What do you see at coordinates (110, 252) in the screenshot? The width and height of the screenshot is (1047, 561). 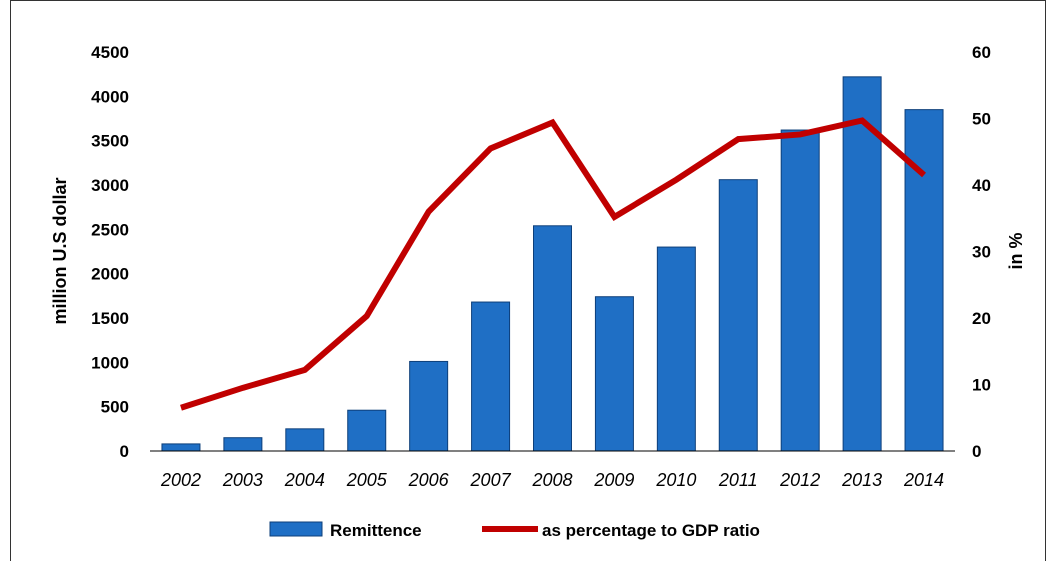 I see `left-axis-ticks: 0 500 1000 1500 2000 2500 3000 3500 4000 4500` at bounding box center [110, 252].